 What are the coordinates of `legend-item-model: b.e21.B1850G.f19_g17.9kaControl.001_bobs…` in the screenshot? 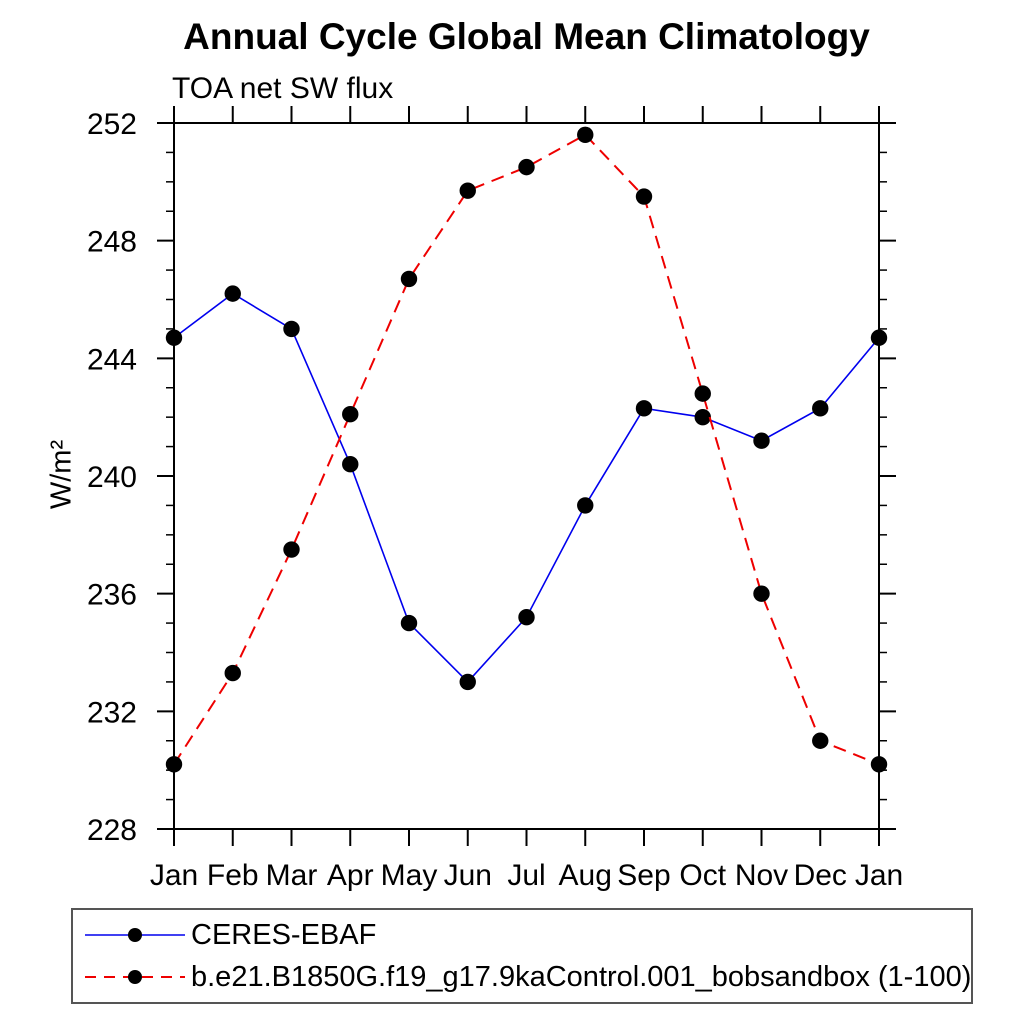 It's located at (528, 977).